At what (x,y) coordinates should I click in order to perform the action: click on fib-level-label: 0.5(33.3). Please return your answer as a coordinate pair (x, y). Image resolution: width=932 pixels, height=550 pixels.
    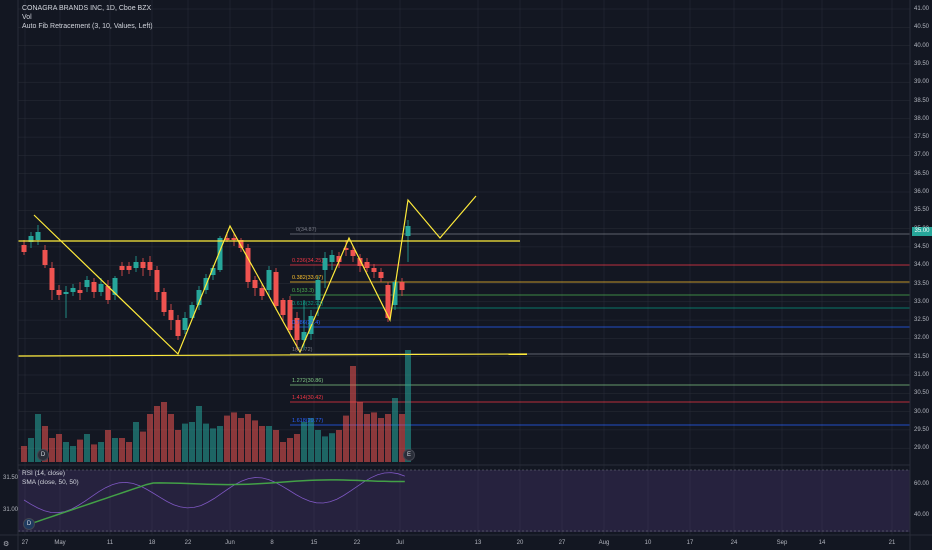
    Looking at the image, I should click on (303, 291).